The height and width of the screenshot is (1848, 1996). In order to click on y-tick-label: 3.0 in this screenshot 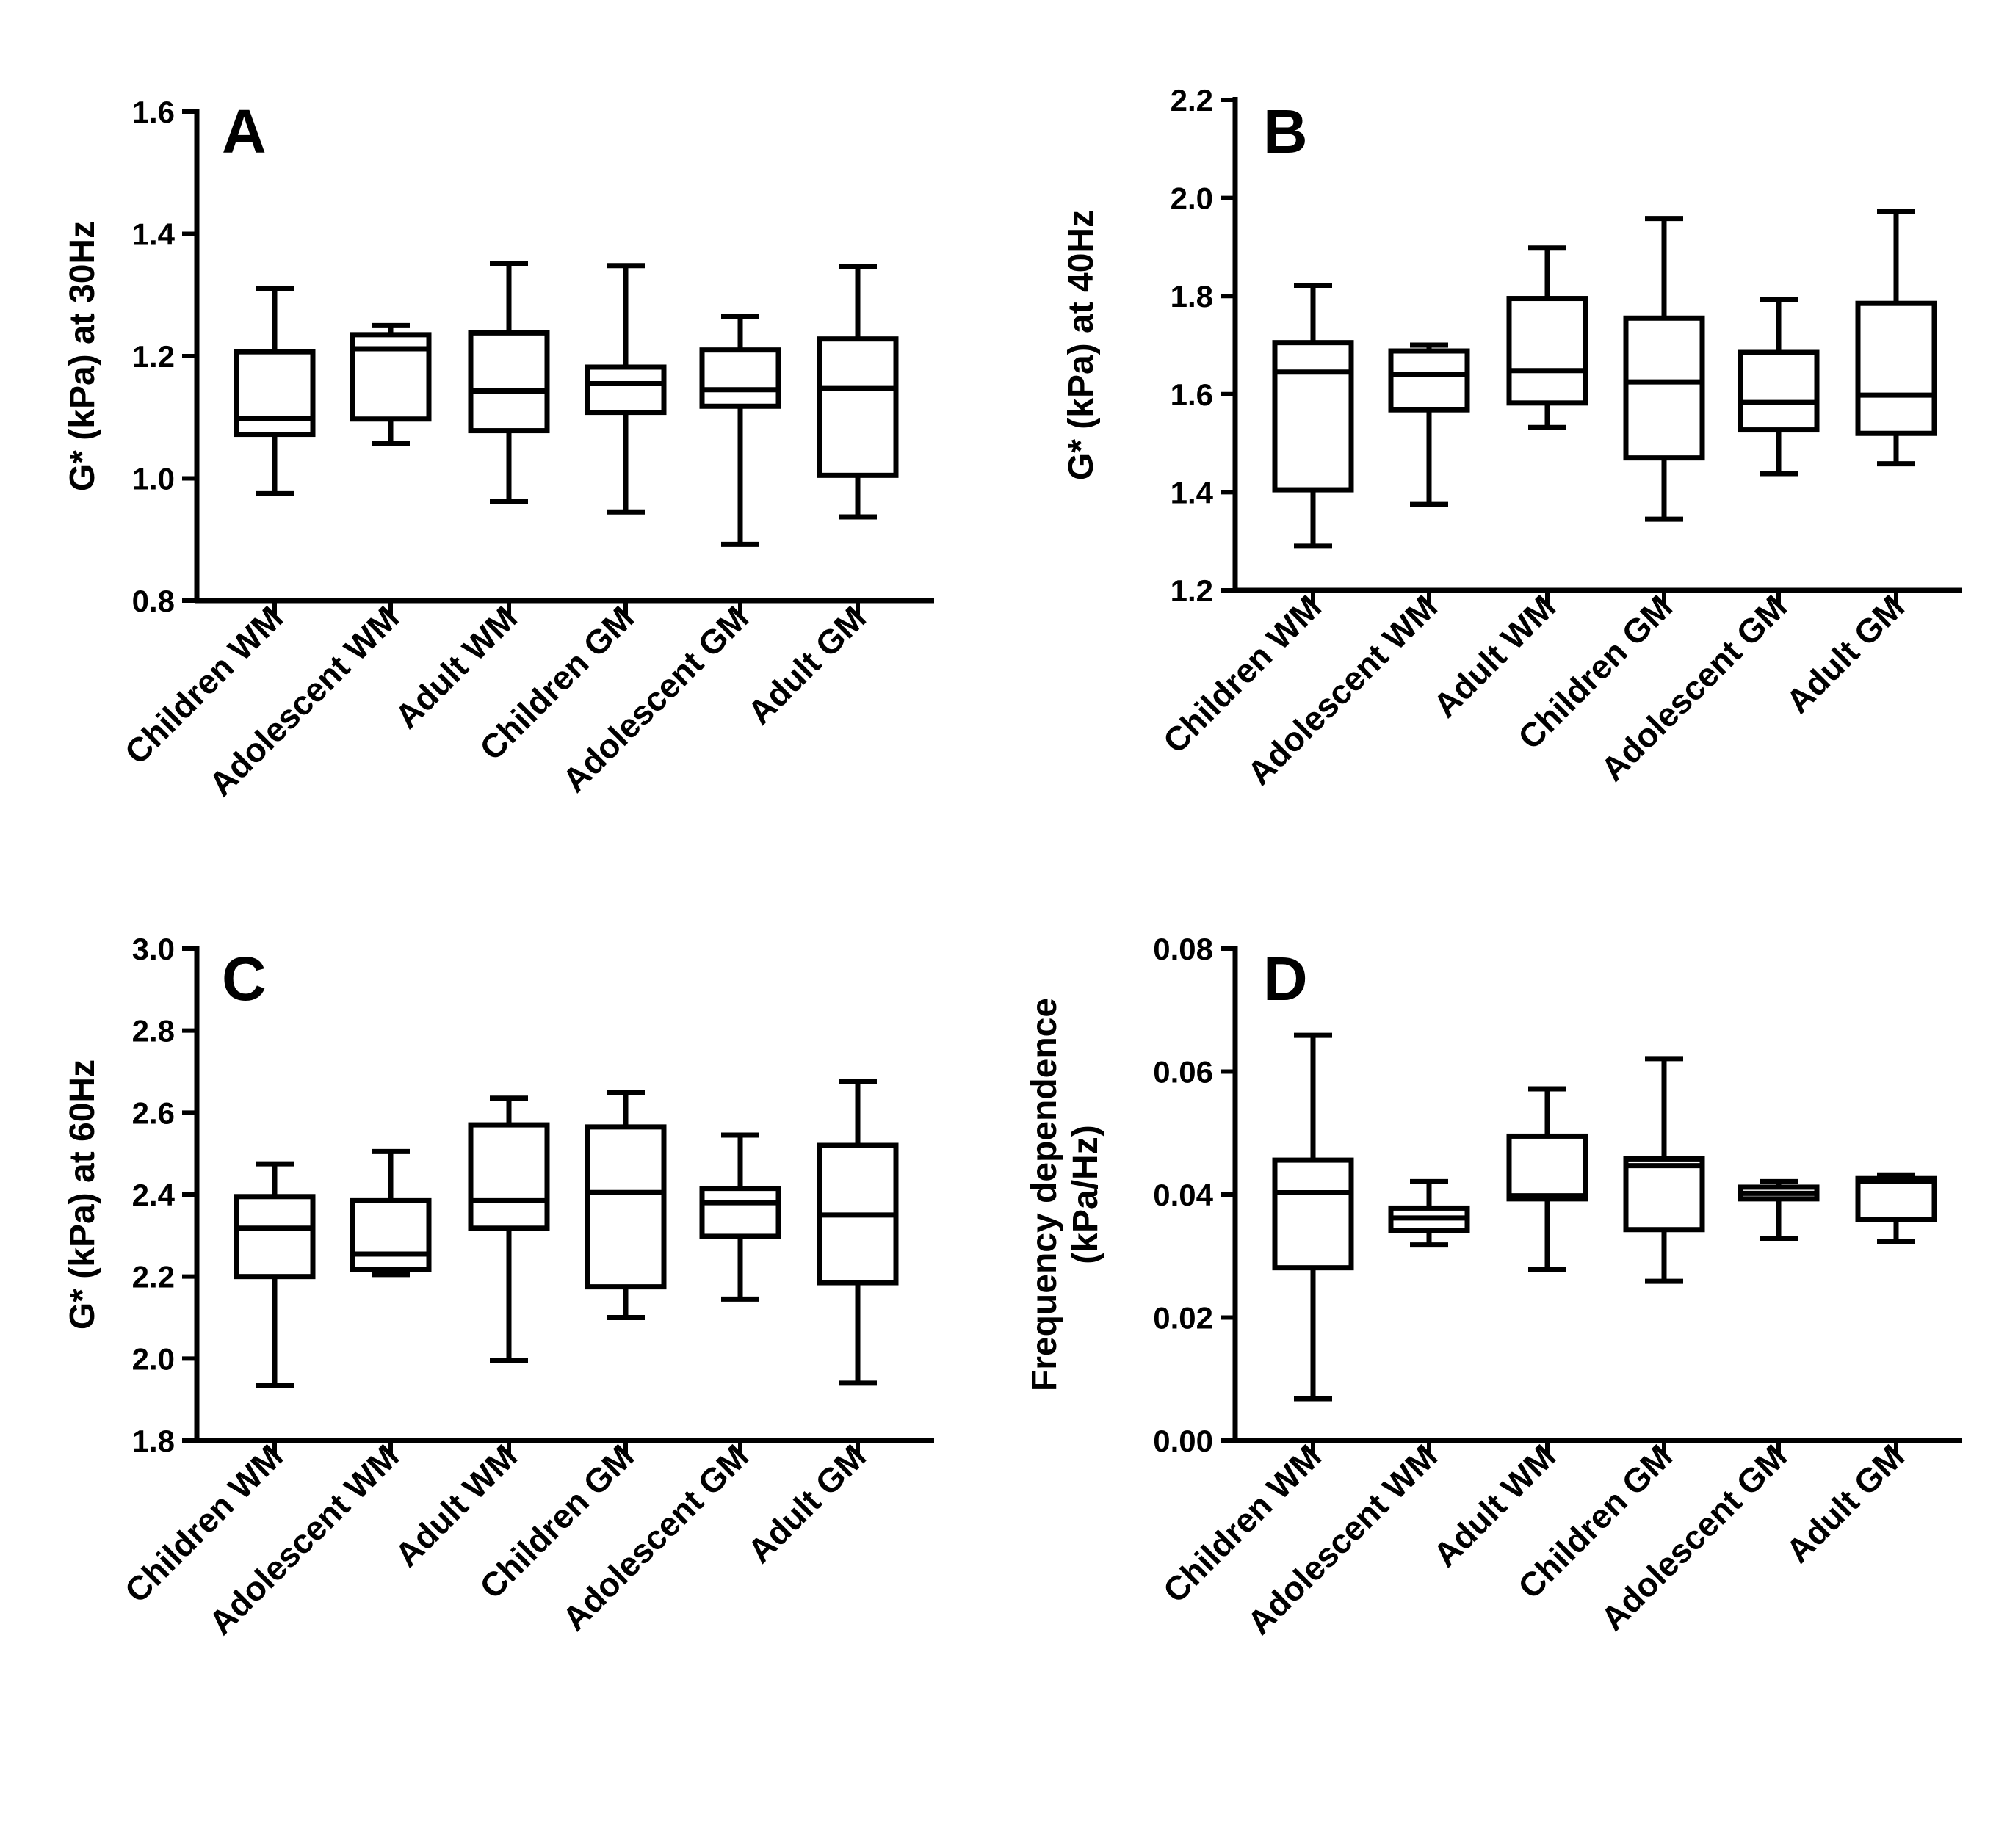, I will do `click(153, 949)`.